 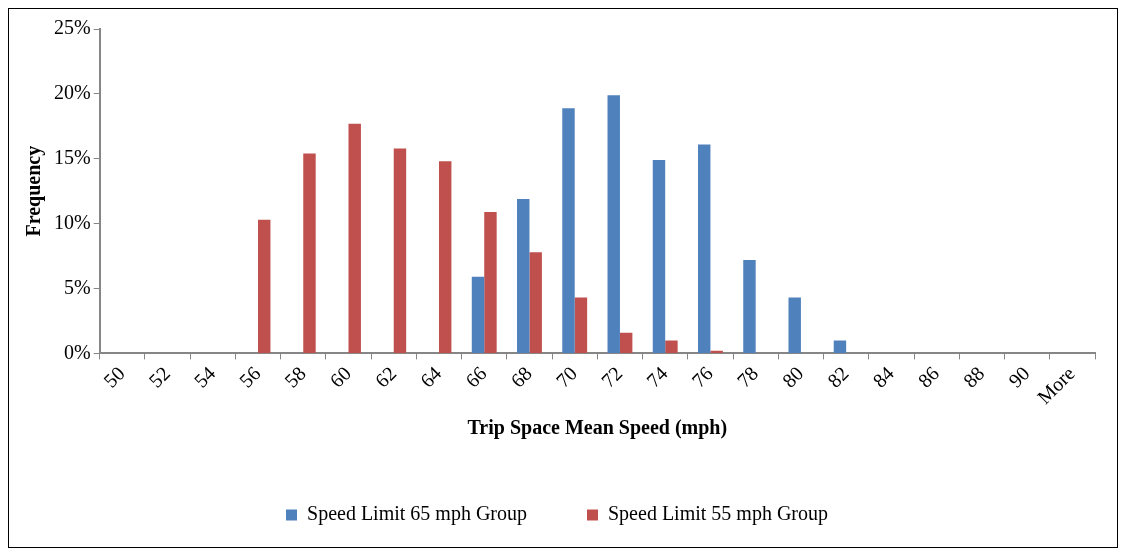 I want to click on x-tick-label: 68, so click(x=521, y=376).